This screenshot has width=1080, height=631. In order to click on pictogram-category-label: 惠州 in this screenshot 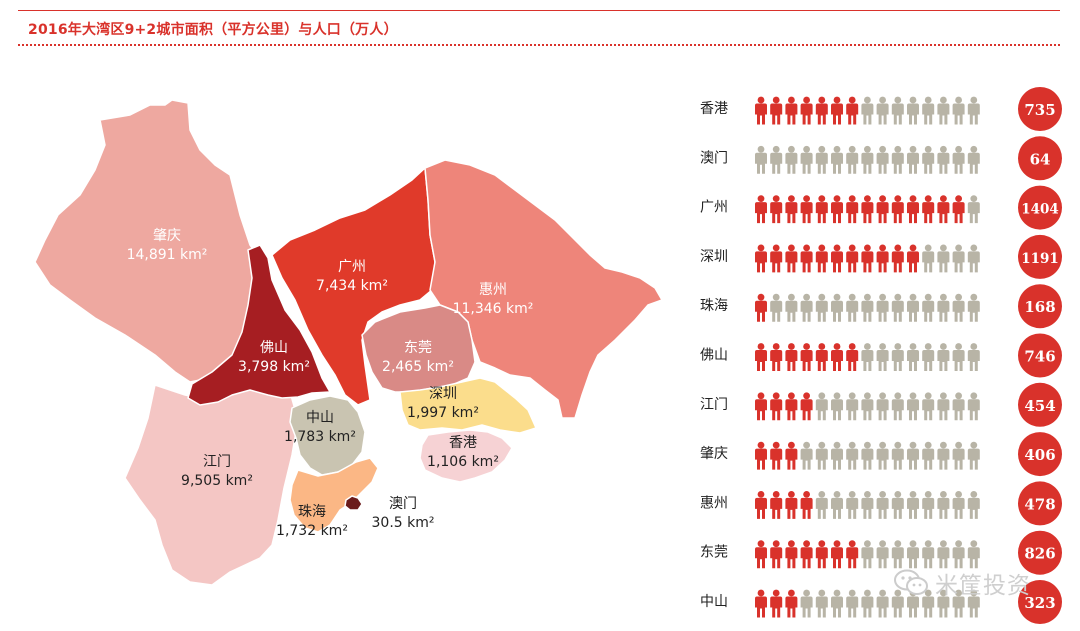, I will do `click(714, 503)`.